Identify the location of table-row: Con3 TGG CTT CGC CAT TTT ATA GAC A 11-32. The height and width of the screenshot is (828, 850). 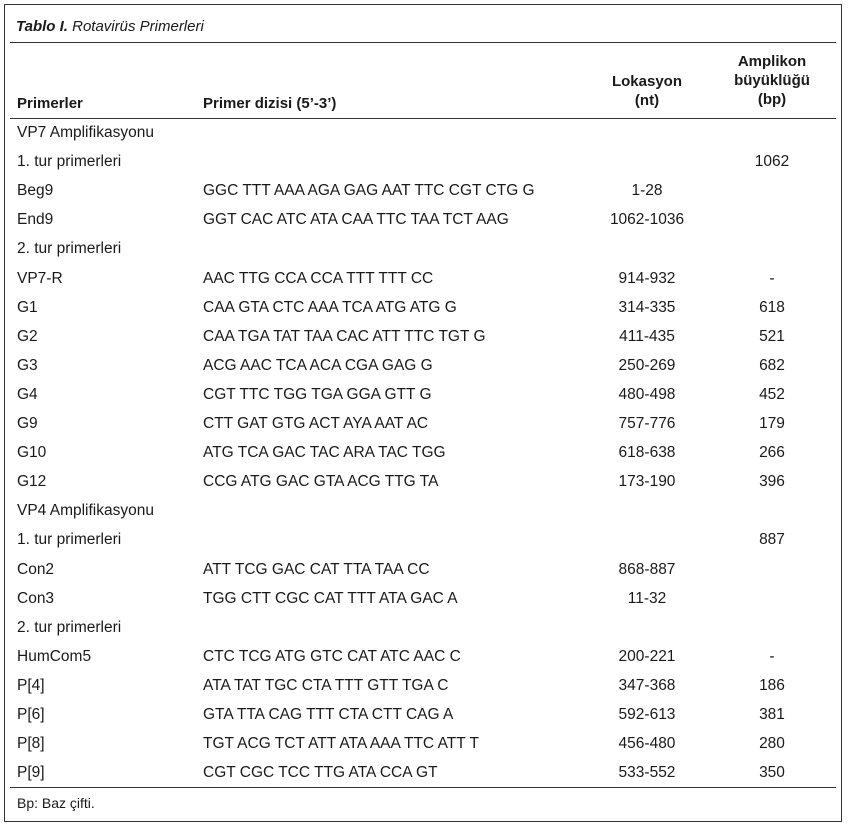
(423, 598).